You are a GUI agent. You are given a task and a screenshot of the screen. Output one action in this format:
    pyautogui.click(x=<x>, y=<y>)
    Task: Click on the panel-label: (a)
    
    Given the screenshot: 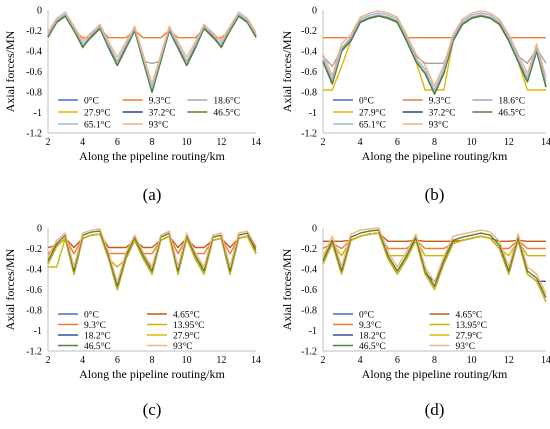 What is the action you would take?
    pyautogui.click(x=152, y=194)
    